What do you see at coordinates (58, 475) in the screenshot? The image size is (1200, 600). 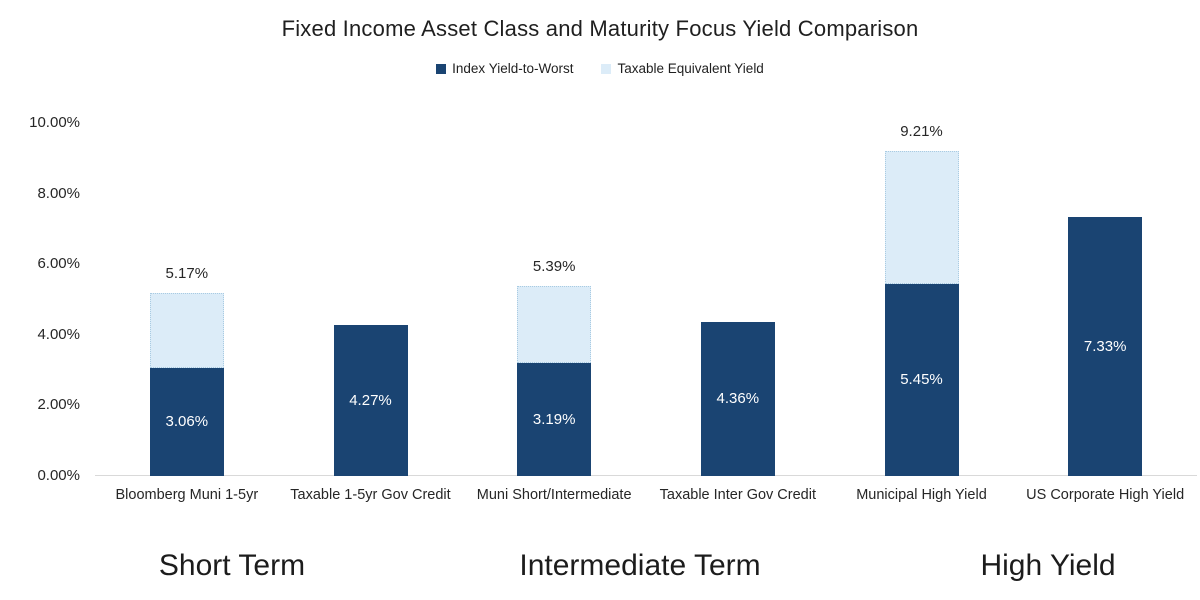 I see `y-tick-label-0: 0.00%` at bounding box center [58, 475].